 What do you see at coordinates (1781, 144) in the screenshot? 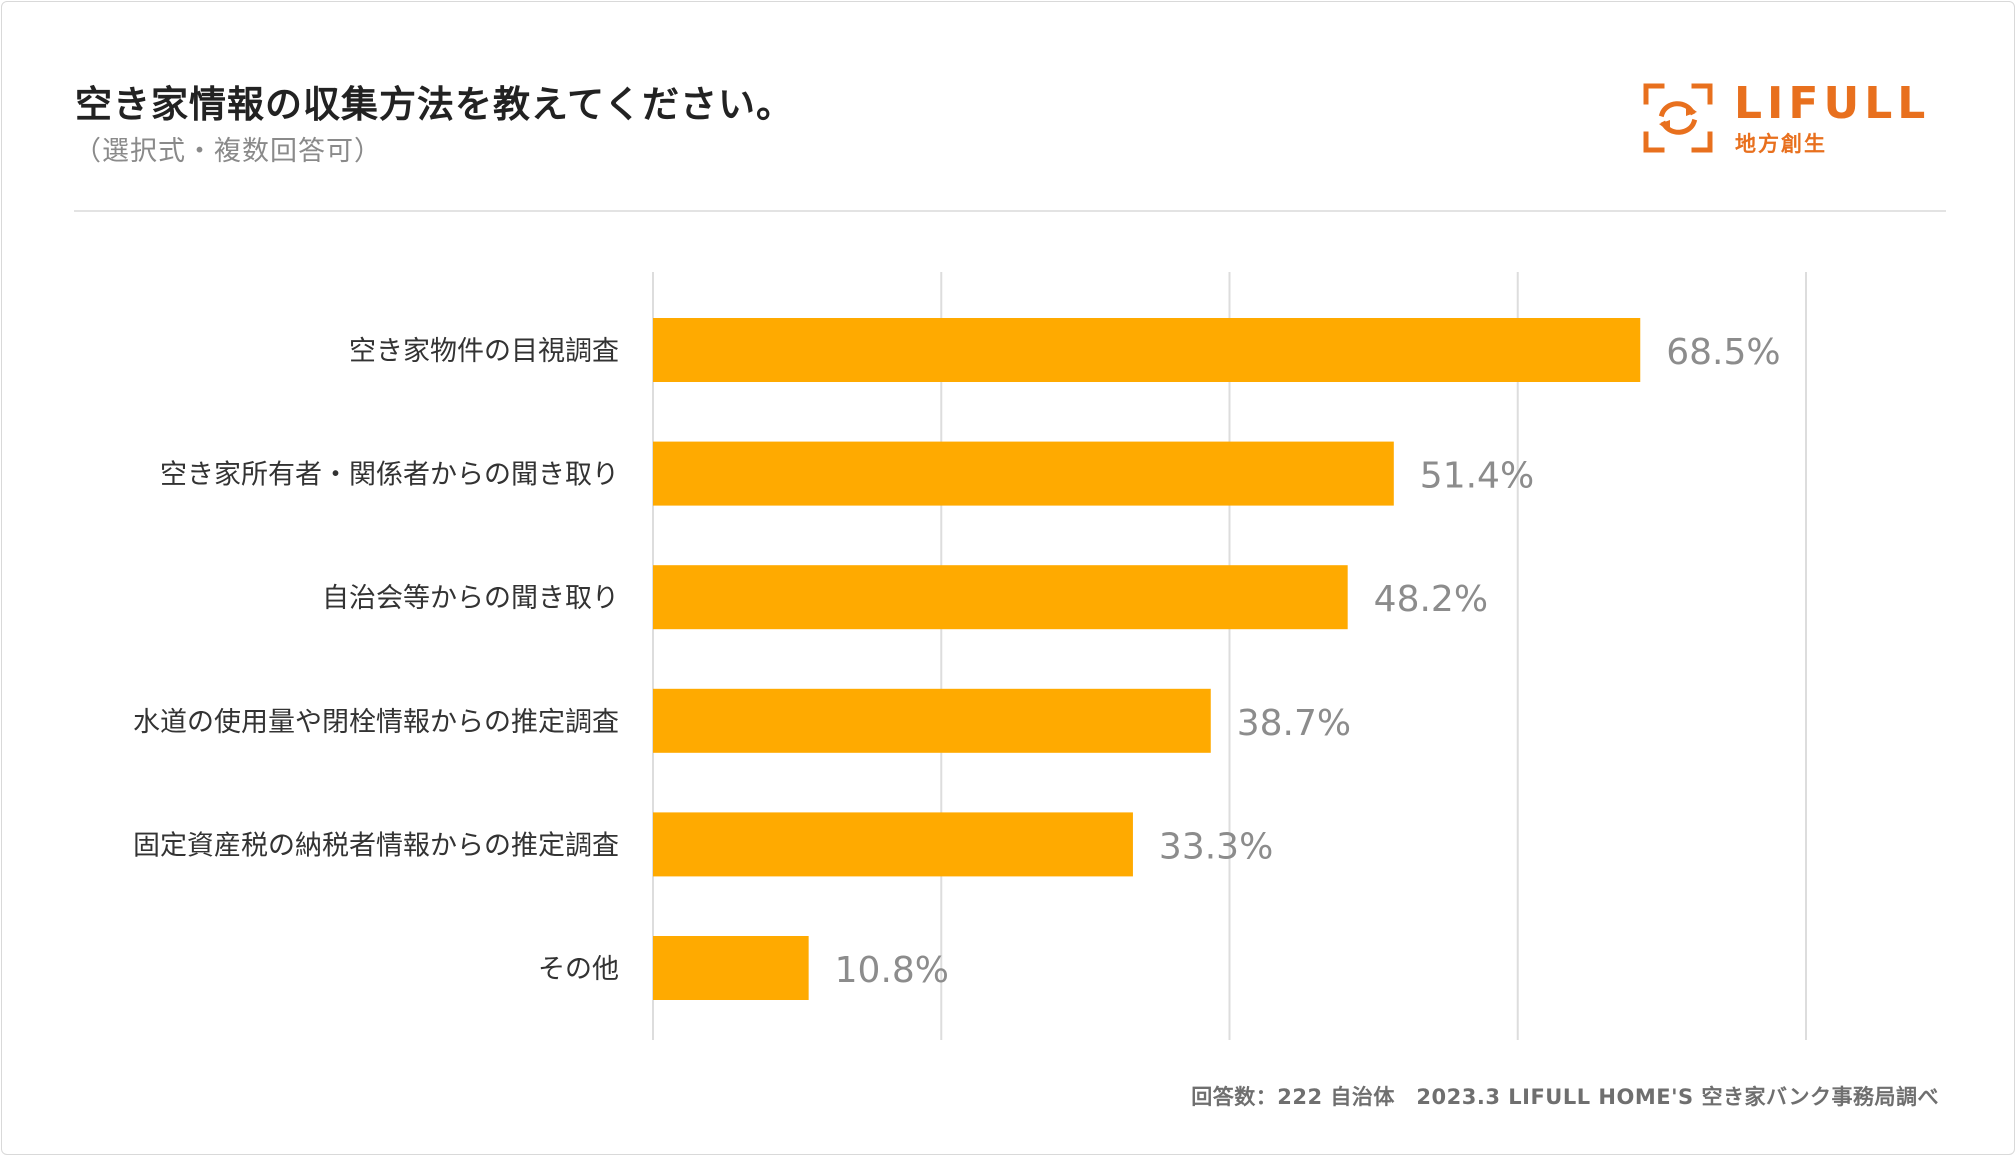
I see `logo-sub-text: 地方創生` at bounding box center [1781, 144].